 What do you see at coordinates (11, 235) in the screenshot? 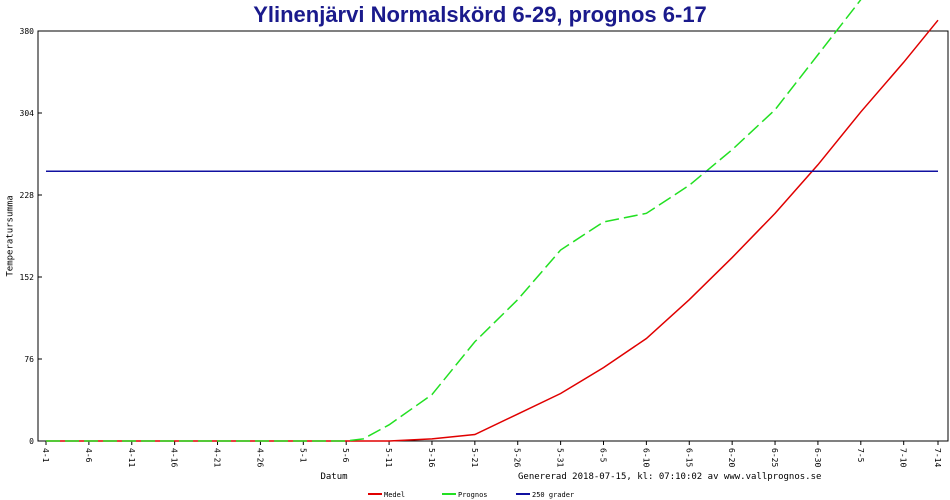
I see `y-axis-label: Temperatursumma` at bounding box center [11, 235].